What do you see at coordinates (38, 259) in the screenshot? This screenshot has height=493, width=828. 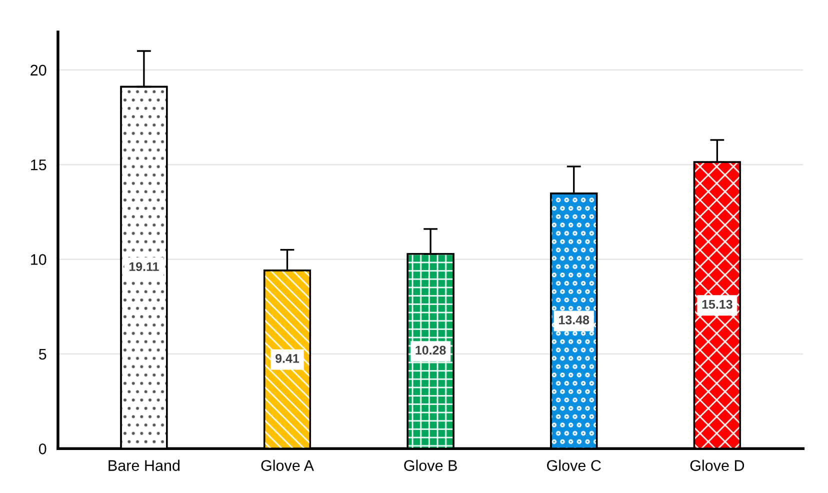 I see `y-tick-label: 10` at bounding box center [38, 259].